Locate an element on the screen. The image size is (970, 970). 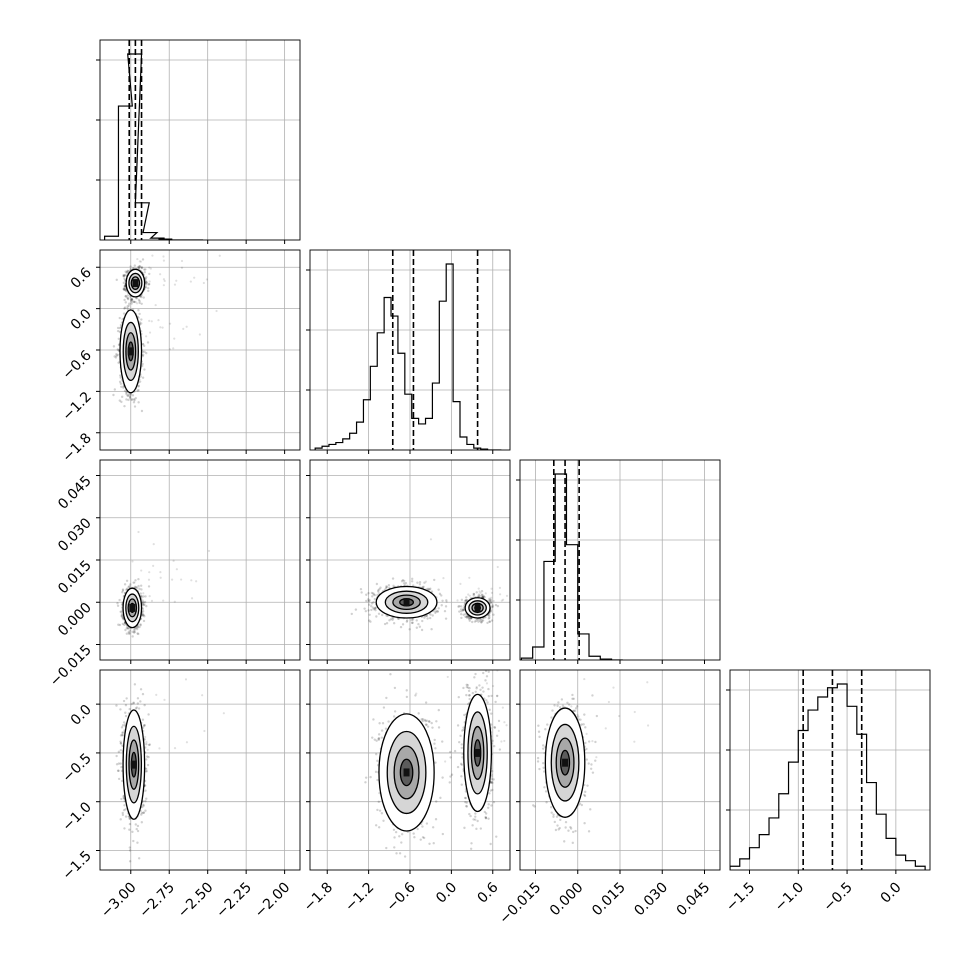
panel-3-3: −1.5 −1.0 −0.5 0.0 is located at coordinates (827, 792).